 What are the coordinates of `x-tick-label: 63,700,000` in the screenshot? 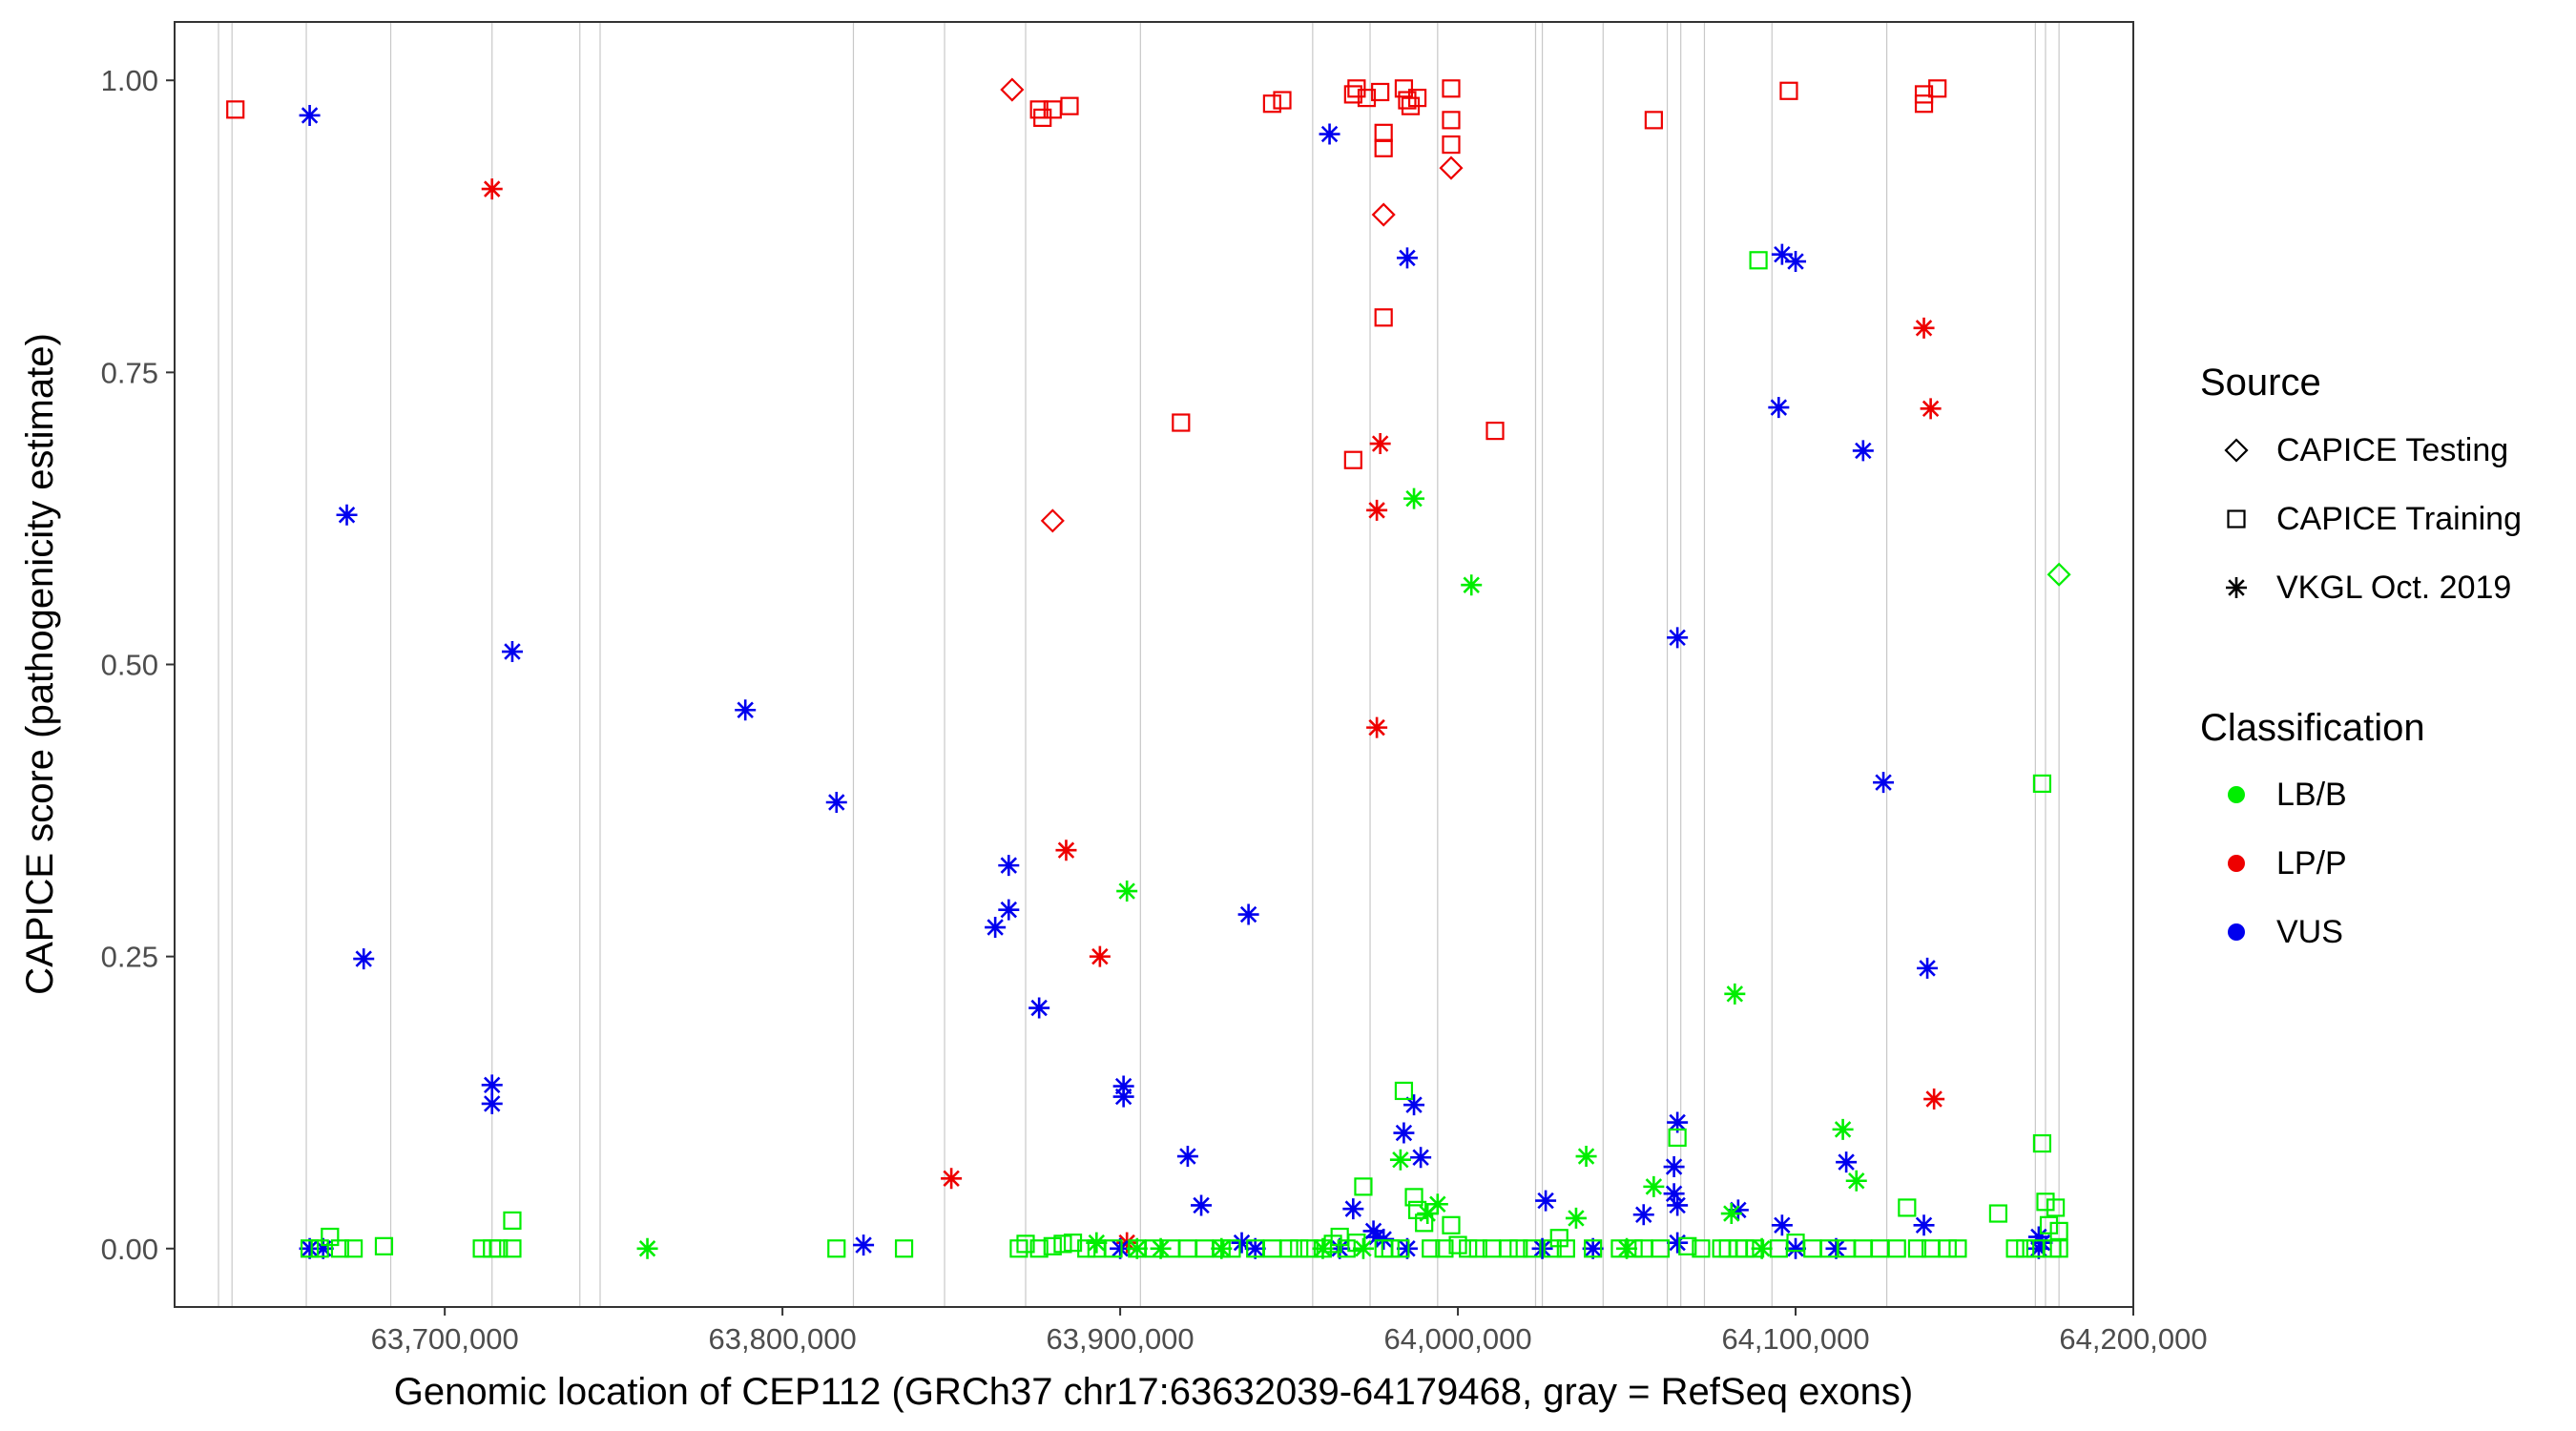 It's located at (445, 1339).